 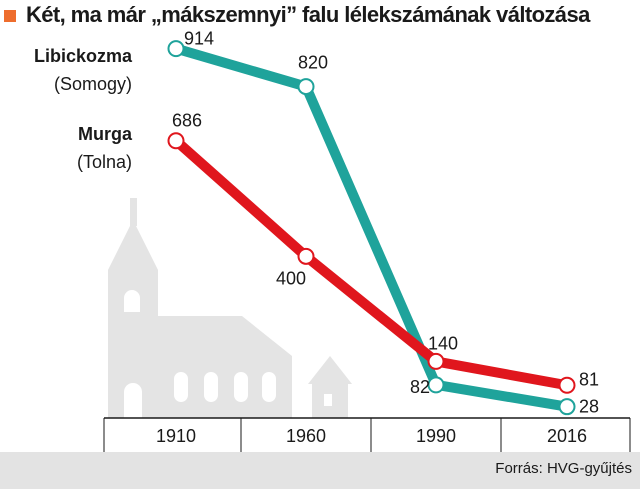 I want to click on x-tick-label-1910: 1910, so click(x=176, y=436).